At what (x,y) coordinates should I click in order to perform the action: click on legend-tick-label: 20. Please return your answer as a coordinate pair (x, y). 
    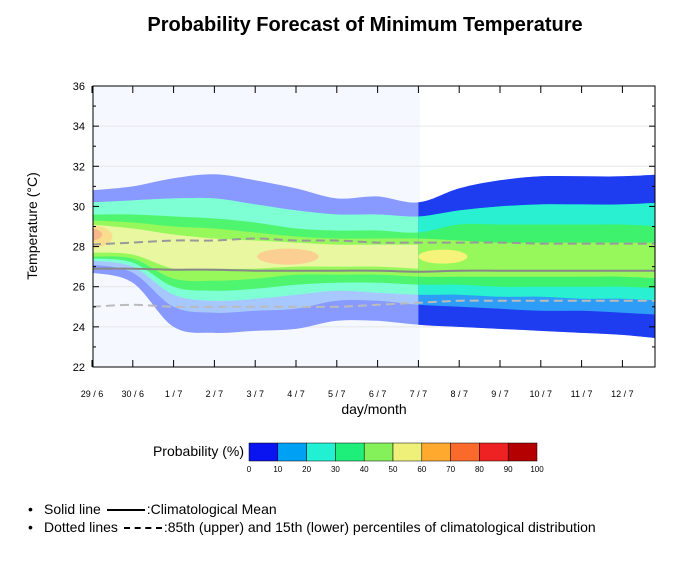
    Looking at the image, I should click on (306, 469).